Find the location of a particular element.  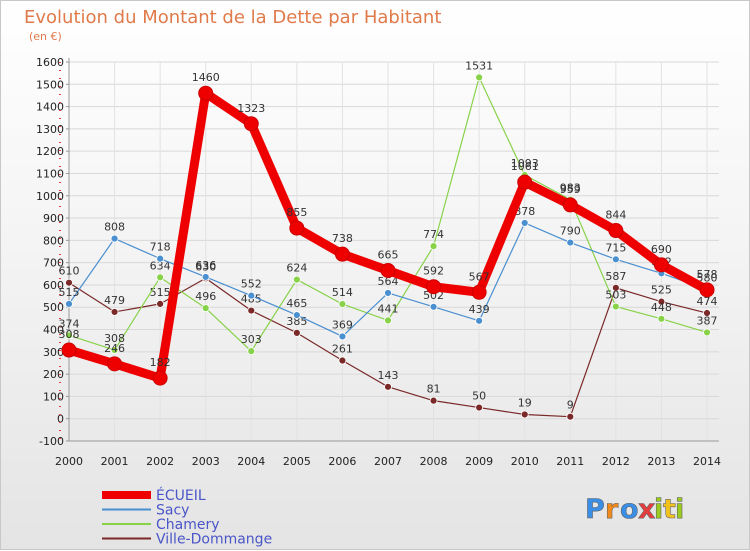

data-label: 448 is located at coordinates (661, 307).